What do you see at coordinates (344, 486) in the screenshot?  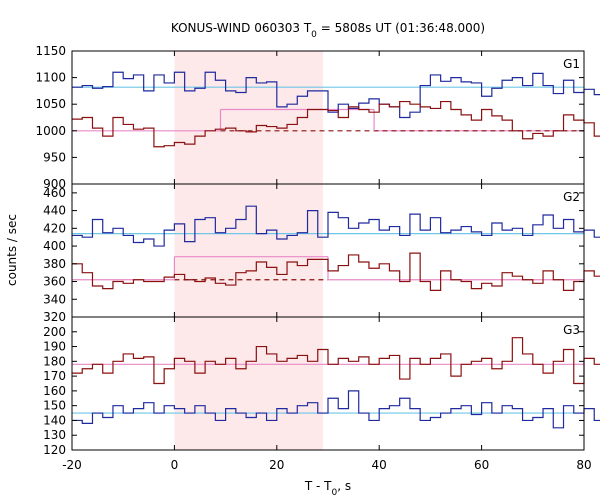 I see `x-axis-label-rest: , s` at bounding box center [344, 486].